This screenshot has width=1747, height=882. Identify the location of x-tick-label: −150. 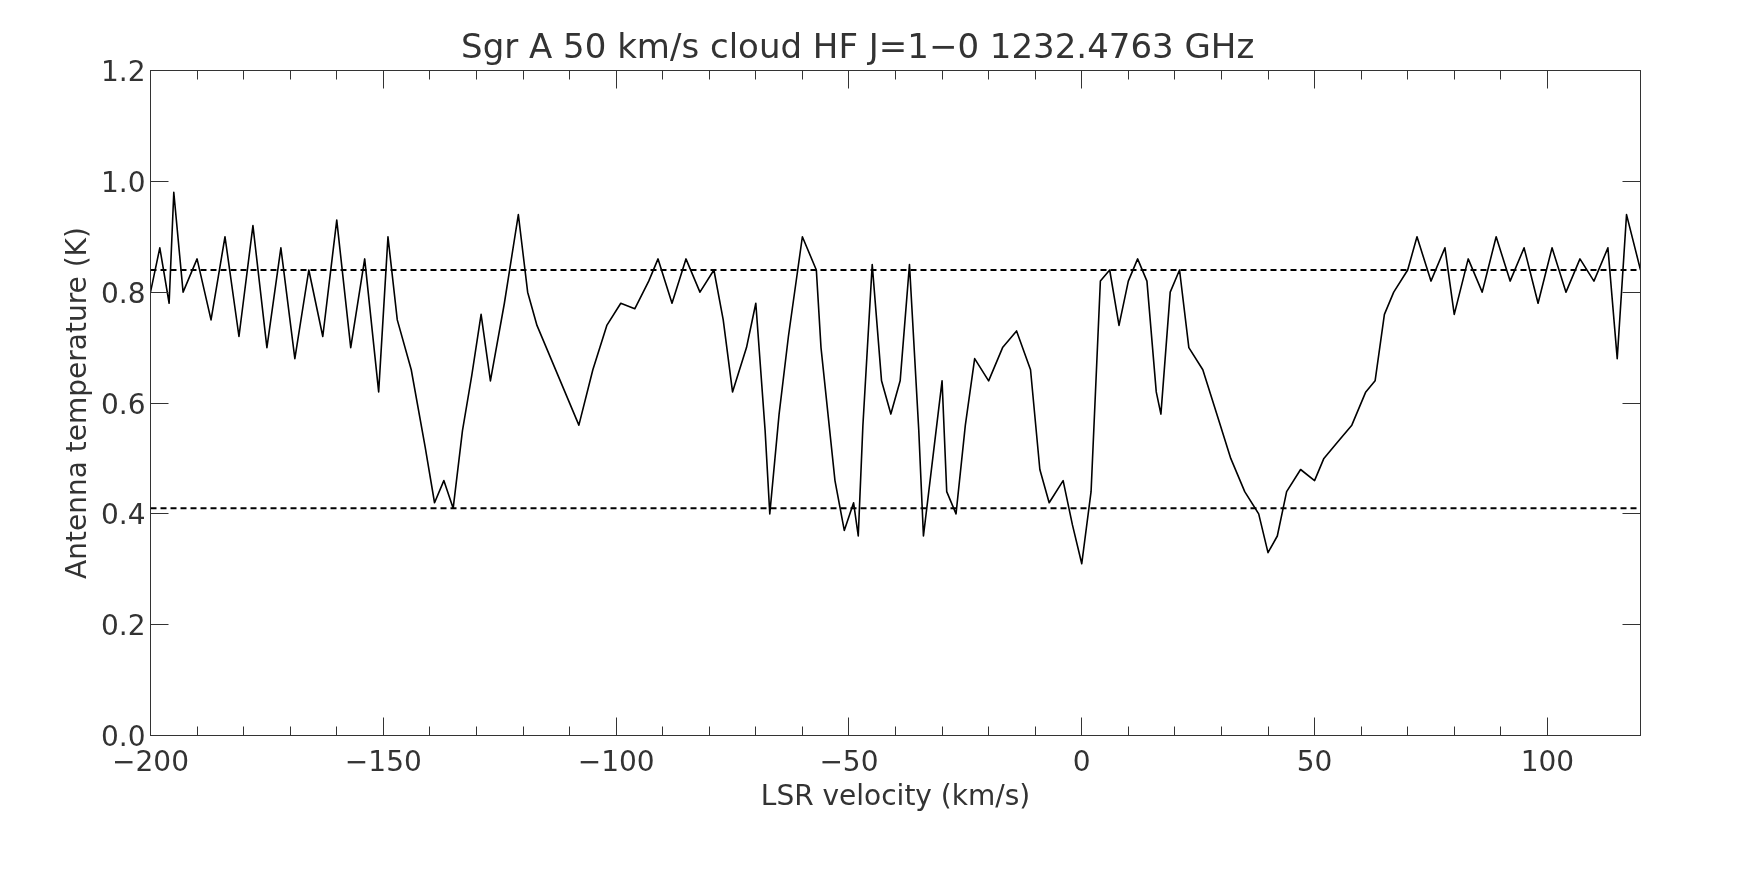
(383, 761).